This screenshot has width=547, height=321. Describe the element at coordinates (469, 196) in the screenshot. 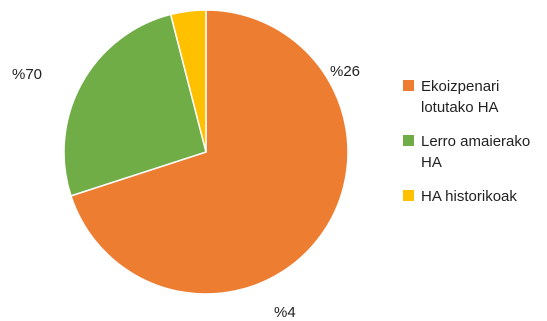

I see `legend-label-historikoak: HA historikoak` at that location.